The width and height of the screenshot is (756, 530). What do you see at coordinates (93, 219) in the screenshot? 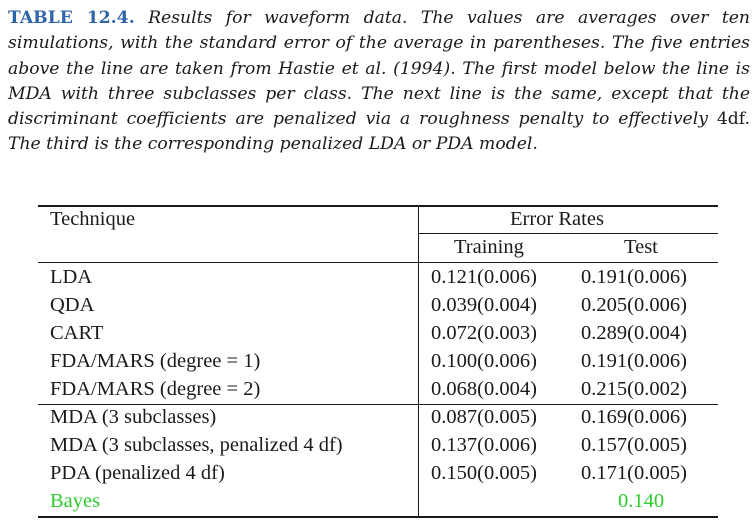
I see `header-technique: Technique` at bounding box center [93, 219].